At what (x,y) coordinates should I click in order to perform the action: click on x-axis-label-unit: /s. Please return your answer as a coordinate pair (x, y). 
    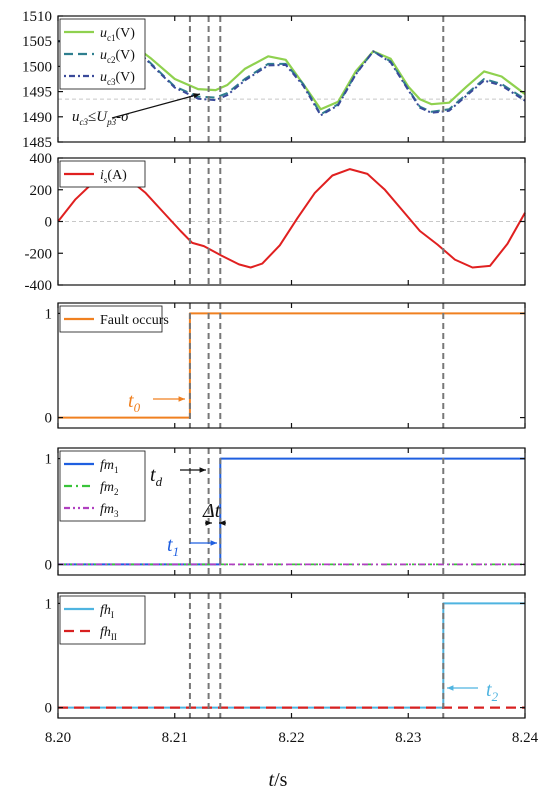
    Looking at the image, I should click on (281, 780).